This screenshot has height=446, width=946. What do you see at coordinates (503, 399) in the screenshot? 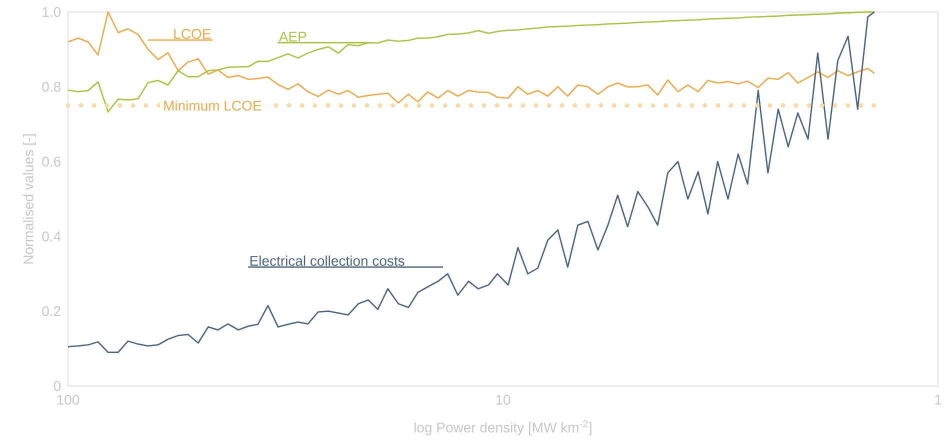
I see `x-tick-label: 10` at bounding box center [503, 399].